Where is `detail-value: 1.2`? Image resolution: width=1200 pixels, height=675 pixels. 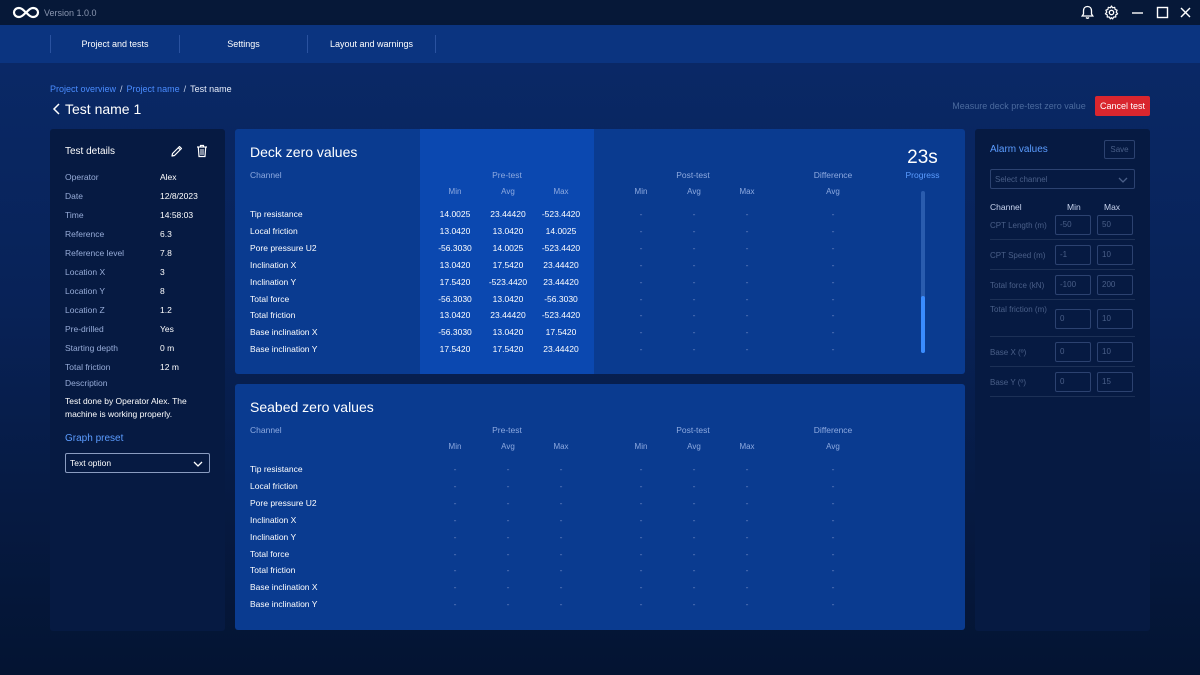 detail-value: 1.2 is located at coordinates (166, 310).